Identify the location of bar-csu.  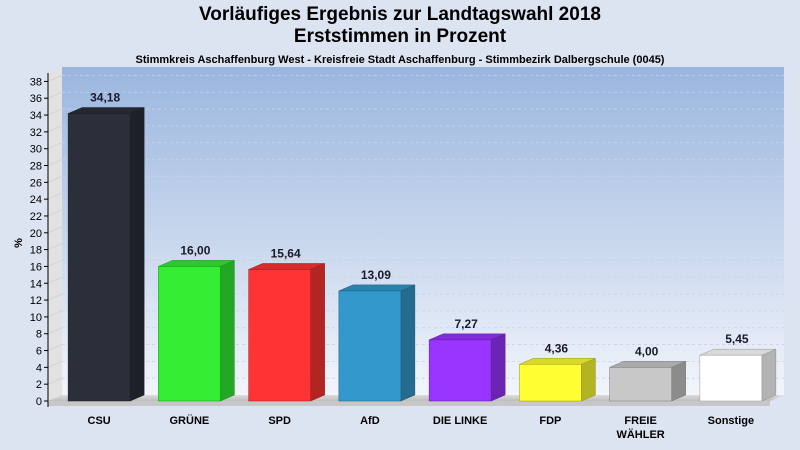
(106, 254).